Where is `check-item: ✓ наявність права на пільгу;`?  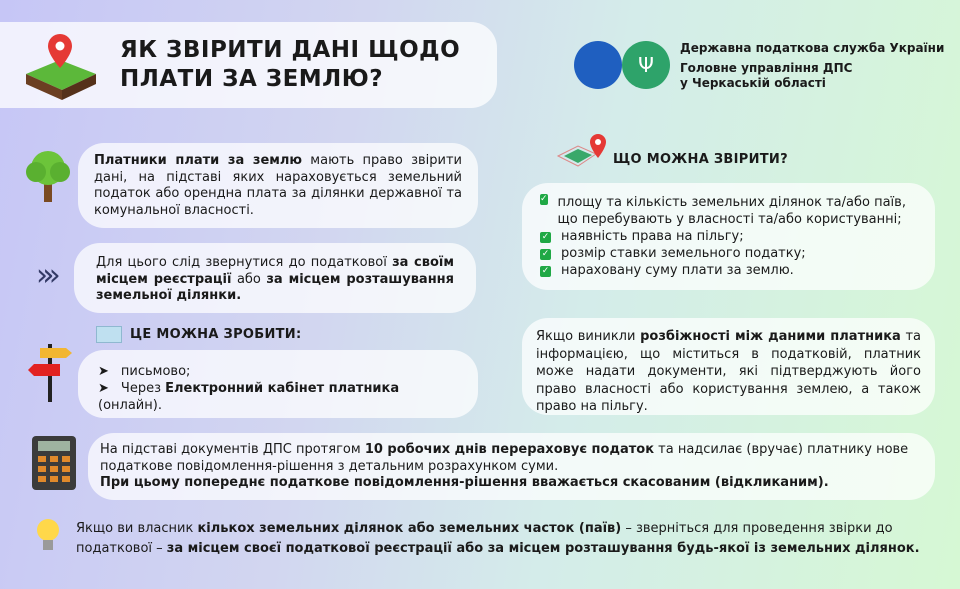 check-item: ✓ наявність права на пільгу; is located at coordinates (642, 236).